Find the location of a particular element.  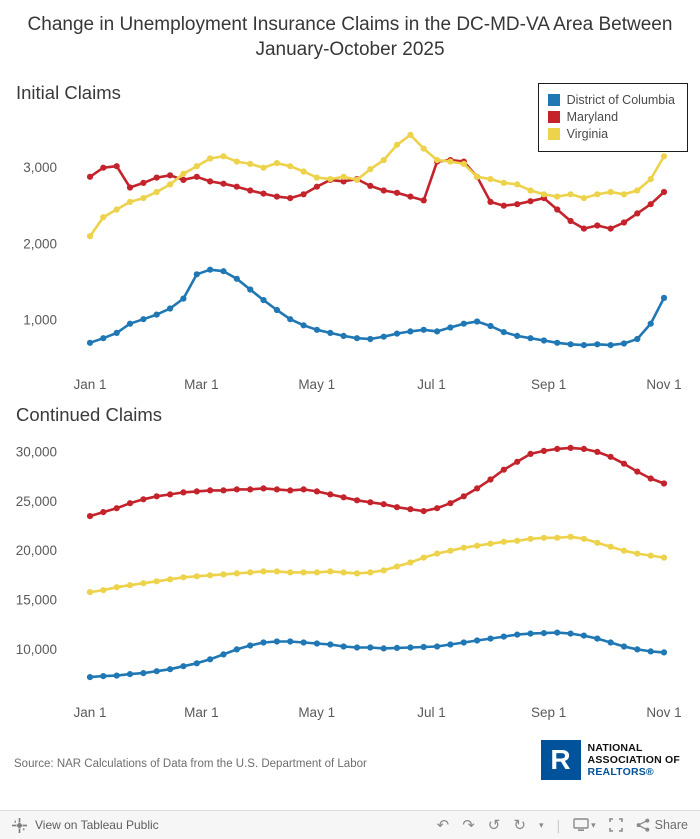

nar-logo-text: NATIONAL ASSOCIATION OF REALTORS® is located at coordinates (634, 760).